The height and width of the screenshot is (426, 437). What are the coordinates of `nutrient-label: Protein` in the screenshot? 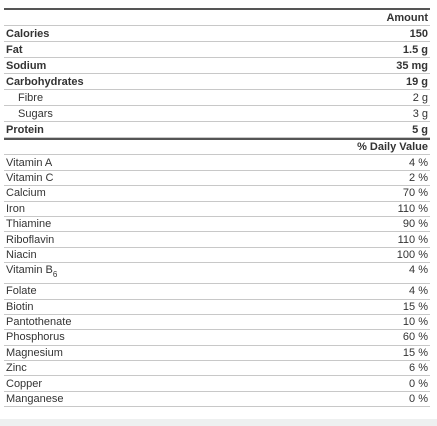 It's located at (25, 129).